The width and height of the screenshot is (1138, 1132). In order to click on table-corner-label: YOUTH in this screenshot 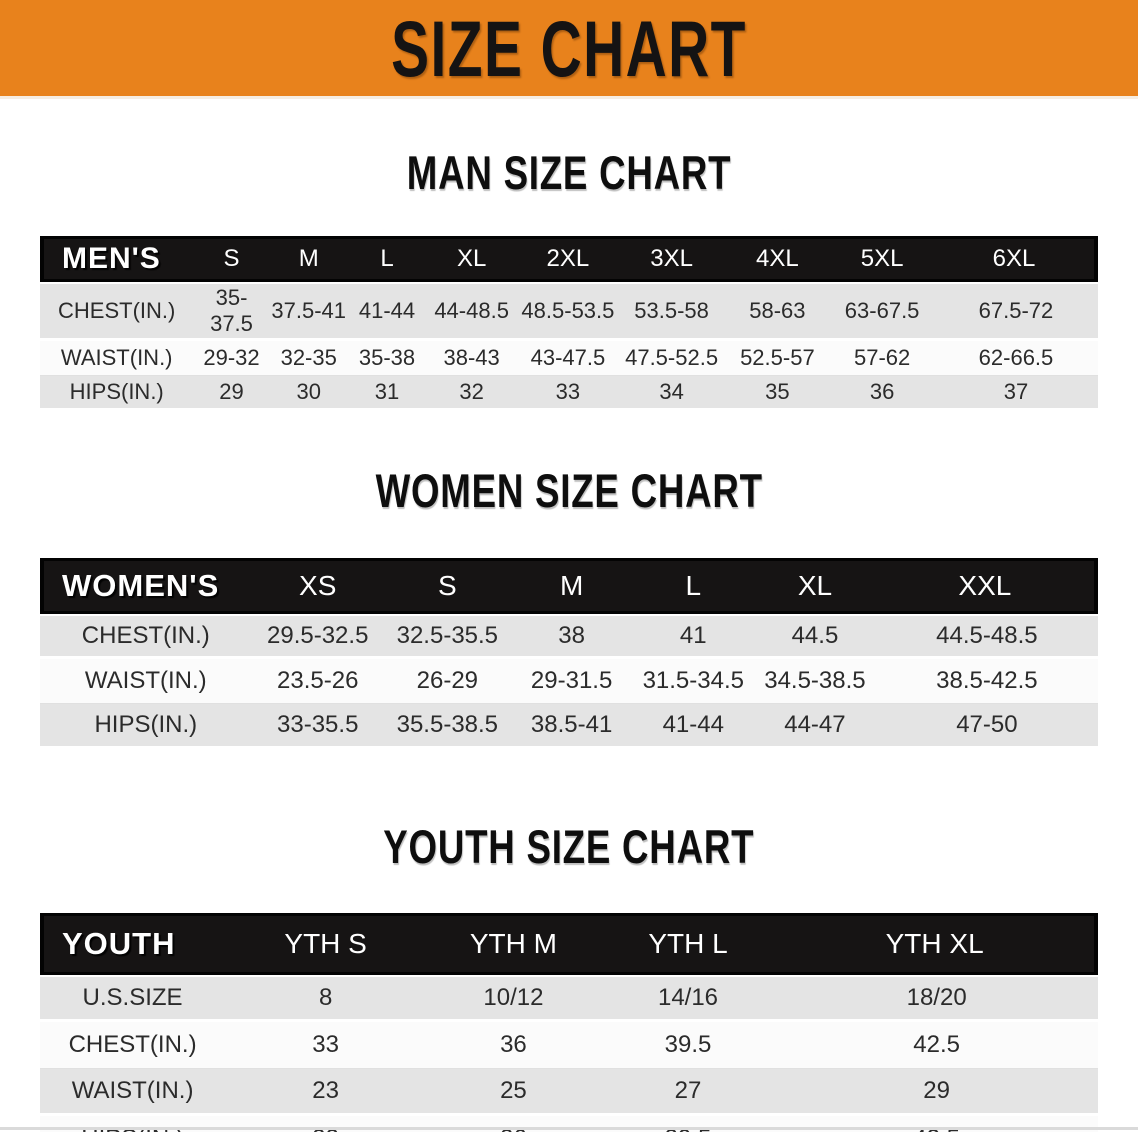, I will do `click(133, 944)`.